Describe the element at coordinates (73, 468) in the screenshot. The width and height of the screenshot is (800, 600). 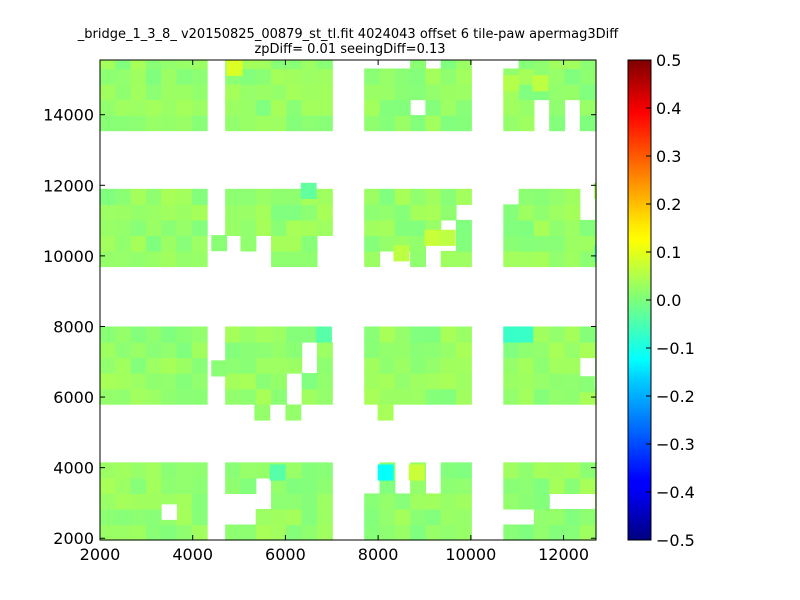
I see `y-tick-label: 4000` at that location.